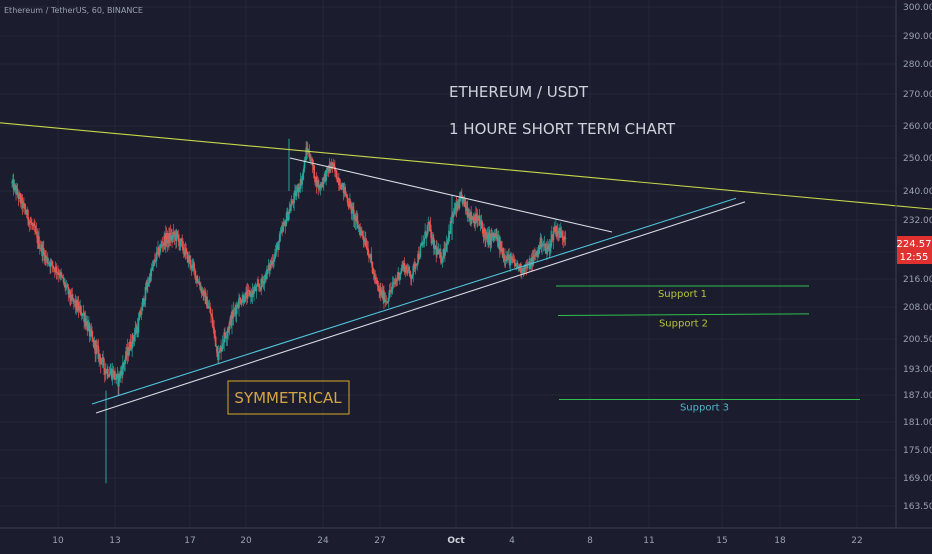  What do you see at coordinates (917, 37) in the screenshot?
I see `y-tick-label: 290.00` at bounding box center [917, 37].